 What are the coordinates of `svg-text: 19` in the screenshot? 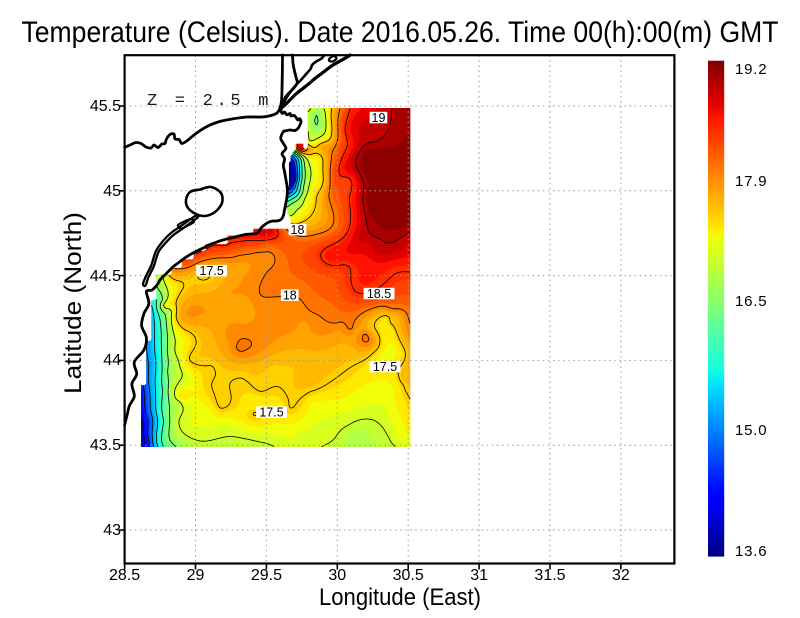 It's located at (379, 118).